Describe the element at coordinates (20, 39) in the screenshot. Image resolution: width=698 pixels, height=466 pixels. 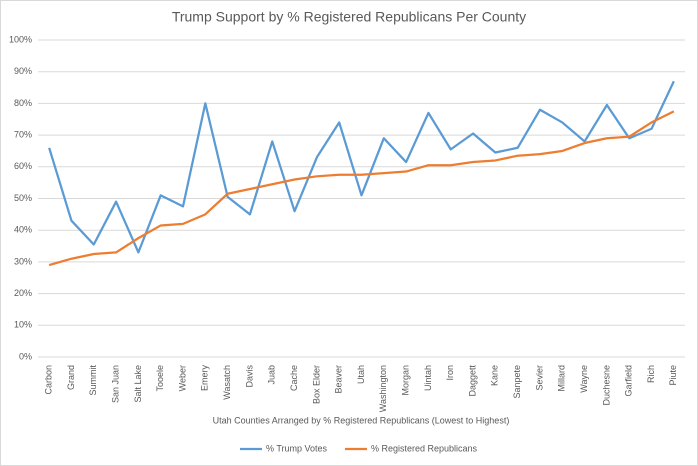
I see `y-tick-label: 100%` at that location.